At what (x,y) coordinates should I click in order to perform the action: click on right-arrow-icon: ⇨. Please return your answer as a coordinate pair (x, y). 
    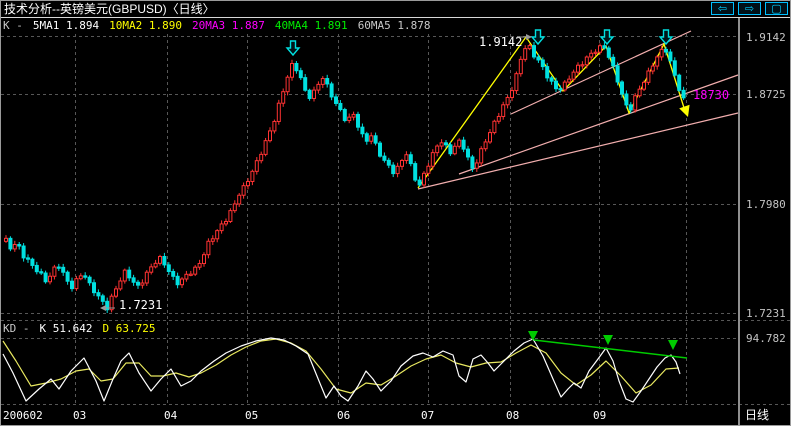
    Looking at the image, I should click on (749, 8).